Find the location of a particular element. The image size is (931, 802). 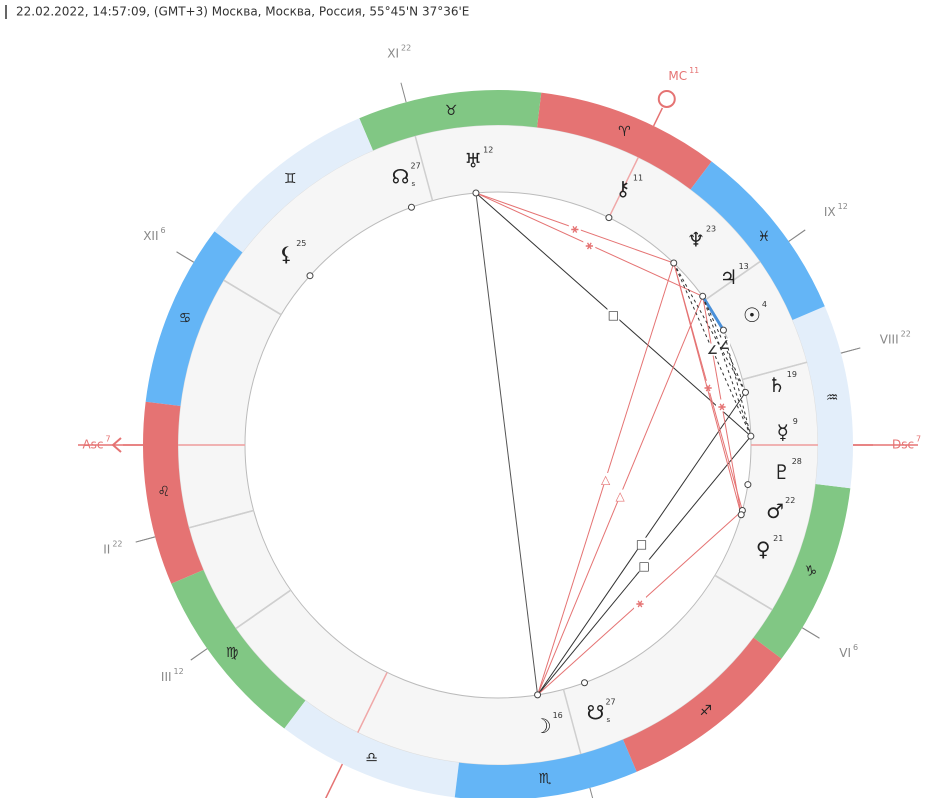

sign-glyph: ♌ is located at coordinates (164, 492).